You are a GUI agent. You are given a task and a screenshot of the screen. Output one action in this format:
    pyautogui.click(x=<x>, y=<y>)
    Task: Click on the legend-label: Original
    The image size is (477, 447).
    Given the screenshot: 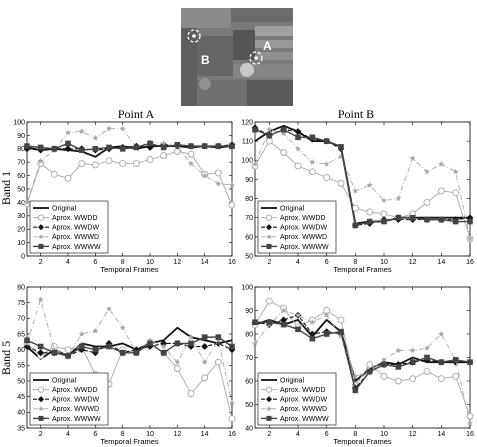 What is the action you would take?
    pyautogui.click(x=64, y=208)
    